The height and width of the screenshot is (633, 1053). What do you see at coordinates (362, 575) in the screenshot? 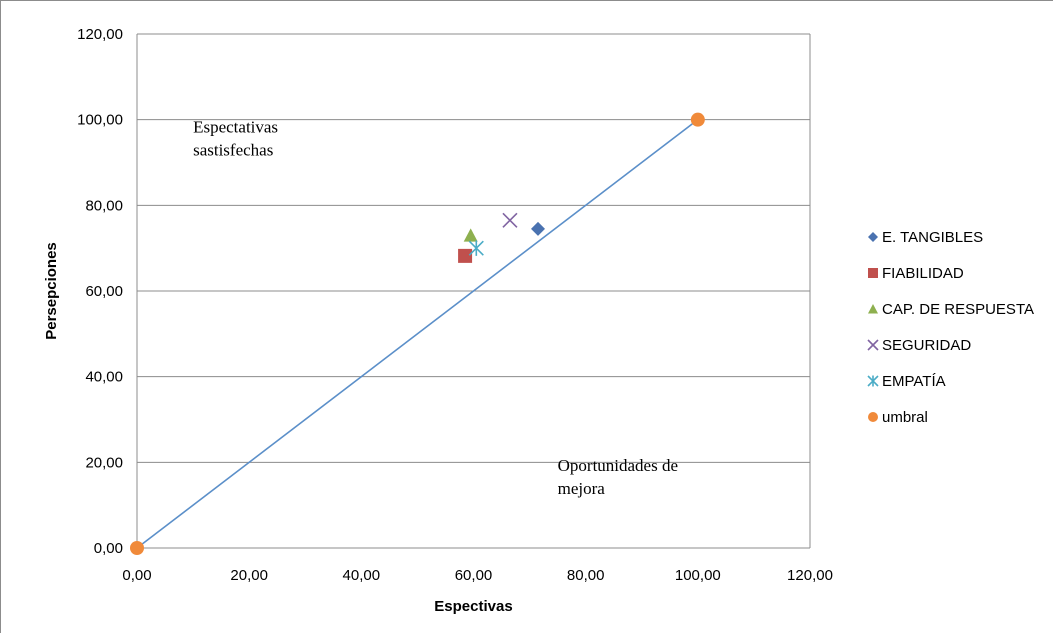
I see `x-tick-label: 40,00` at bounding box center [362, 575].